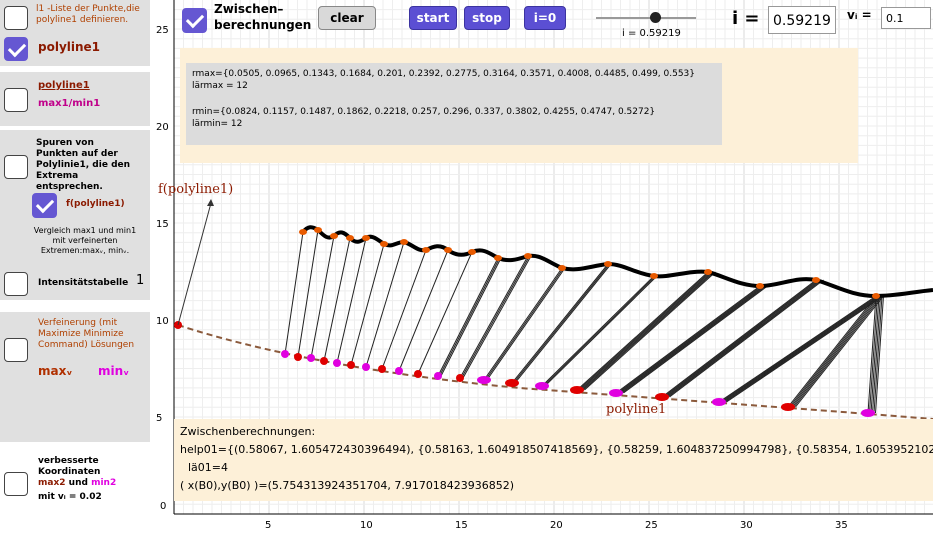  What do you see at coordinates (487, 18) in the screenshot?
I see `stop-button: stop` at bounding box center [487, 18].